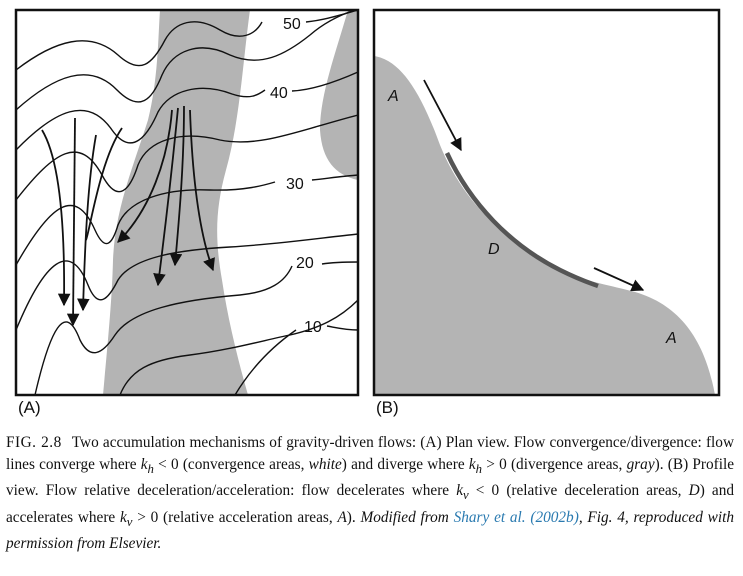  Describe the element at coordinates (29, 407) in the screenshot. I see `panel-a-label: (A)` at that location.